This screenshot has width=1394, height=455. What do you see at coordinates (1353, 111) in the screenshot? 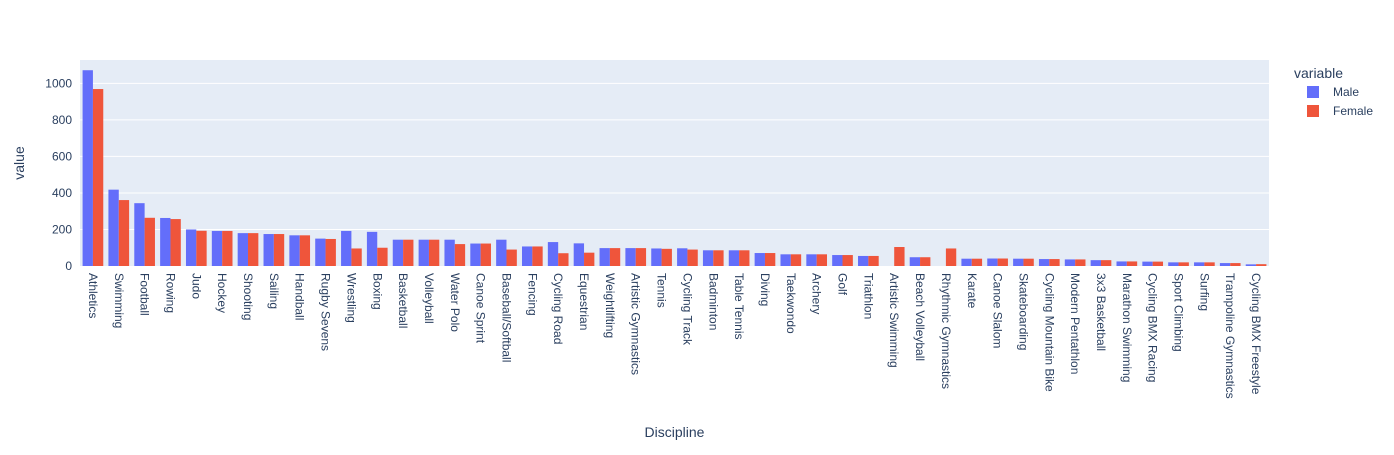
I see `legend-label-female: Female` at bounding box center [1353, 111].